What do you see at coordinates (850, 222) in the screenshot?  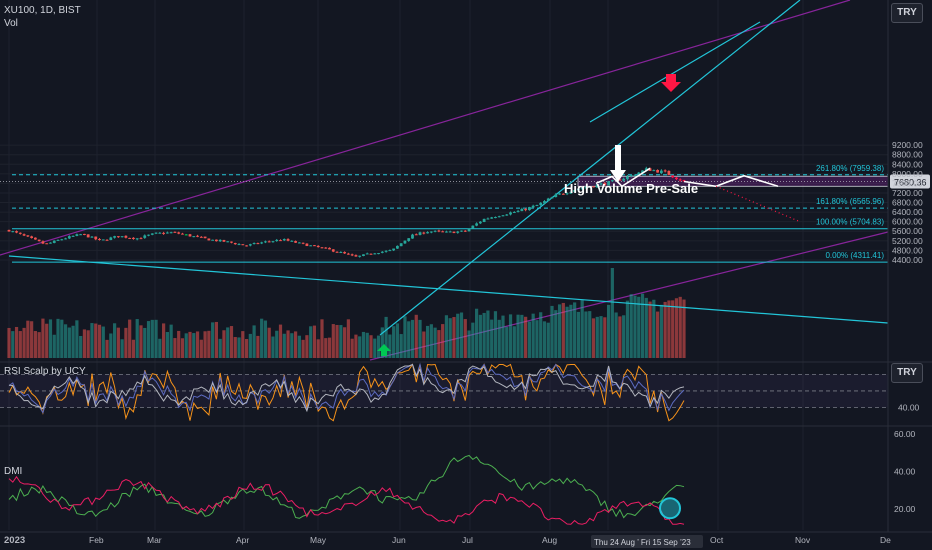 I see `fib-level-label: 100.00% (5704.83)` at bounding box center [850, 222].